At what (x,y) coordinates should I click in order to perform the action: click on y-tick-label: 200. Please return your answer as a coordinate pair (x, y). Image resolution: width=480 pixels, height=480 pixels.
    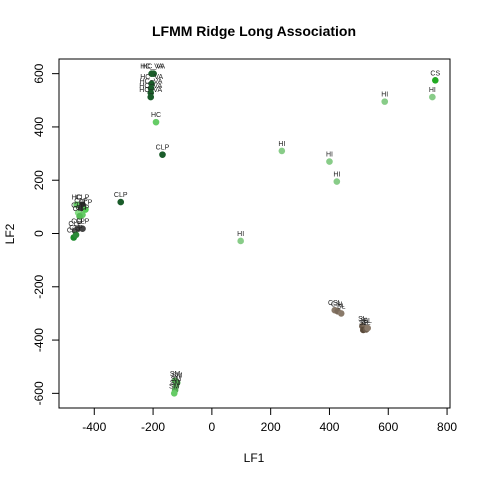
    Looking at the image, I should click on (39, 180).